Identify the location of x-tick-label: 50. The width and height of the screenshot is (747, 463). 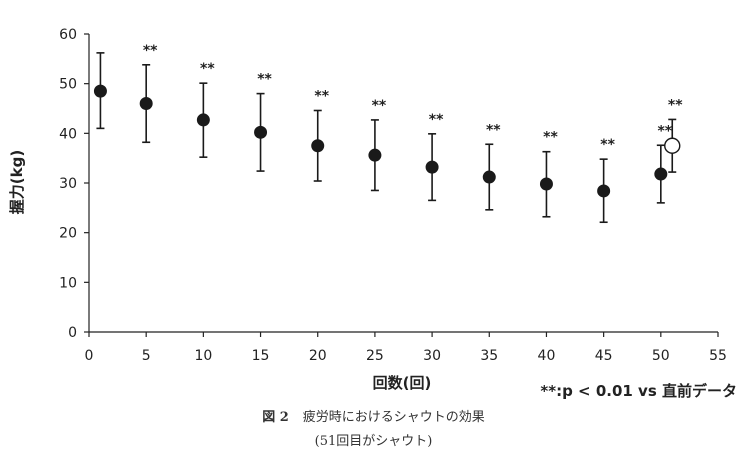
(661, 356).